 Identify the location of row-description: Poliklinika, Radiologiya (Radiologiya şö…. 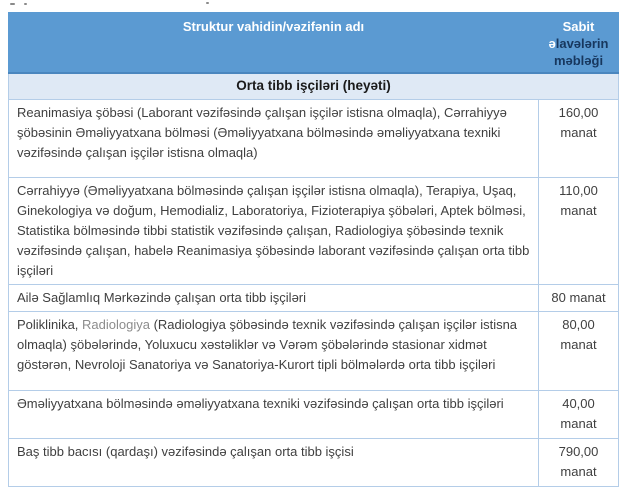
(273, 351).